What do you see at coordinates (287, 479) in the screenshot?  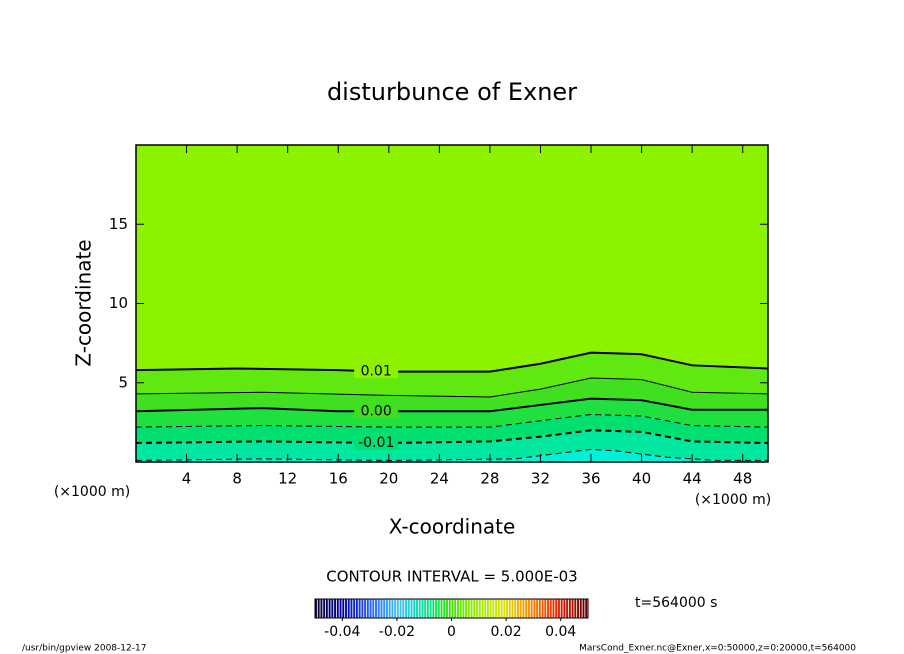 I see `x-tick-label: 12` at bounding box center [287, 479].